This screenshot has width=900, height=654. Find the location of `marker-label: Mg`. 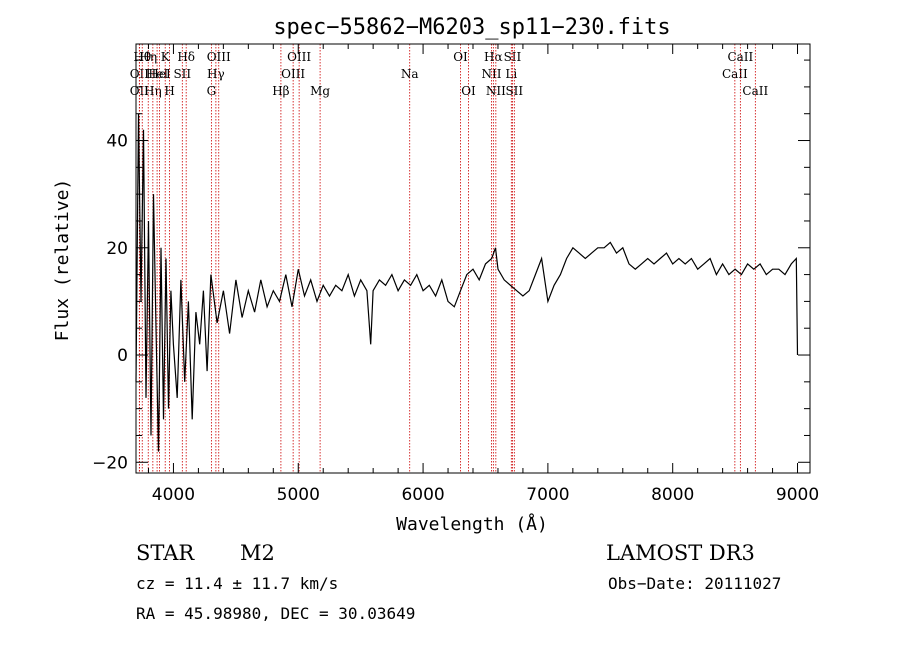

marker-label: Mg is located at coordinates (320, 91).